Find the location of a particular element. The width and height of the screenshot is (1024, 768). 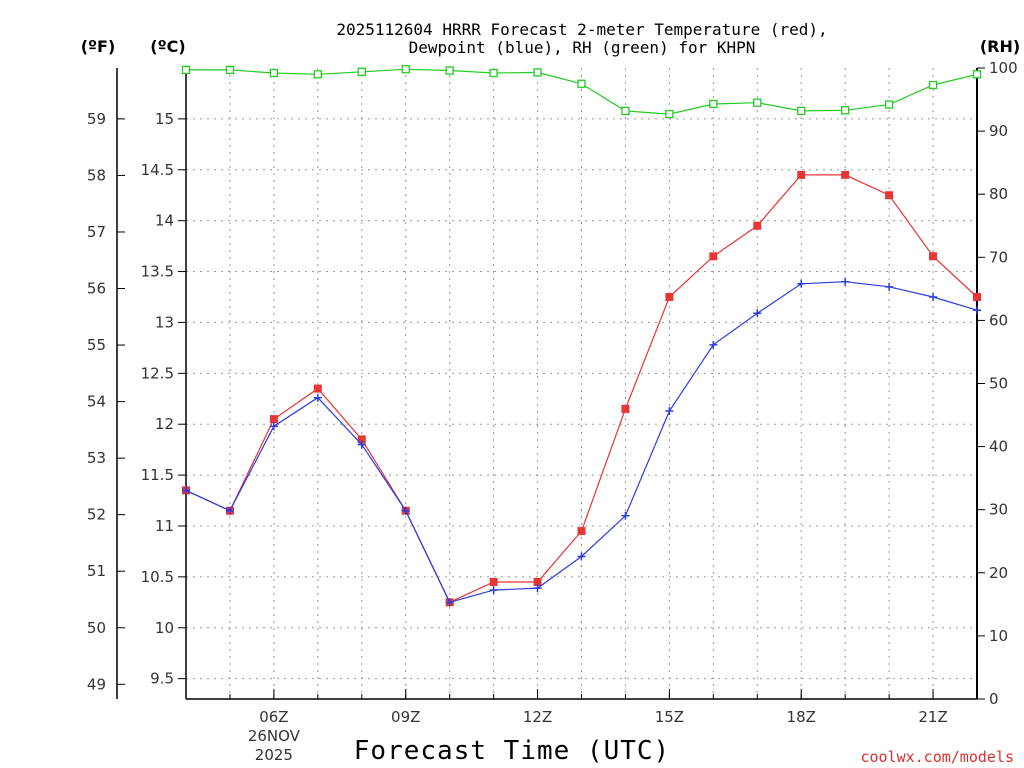

fahrenheit-tick-label: 53 is located at coordinates (96, 458).